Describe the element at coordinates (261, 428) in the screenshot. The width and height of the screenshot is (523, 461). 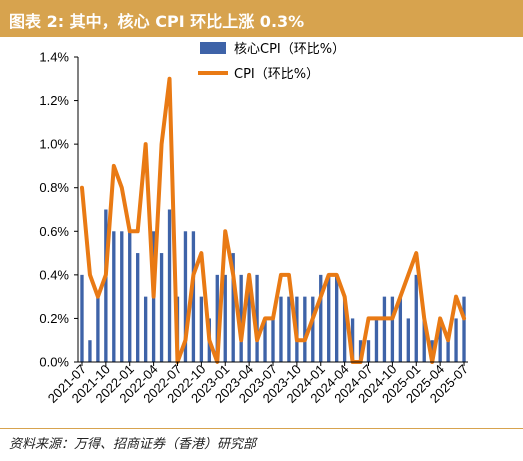
I see `source-divider` at that location.